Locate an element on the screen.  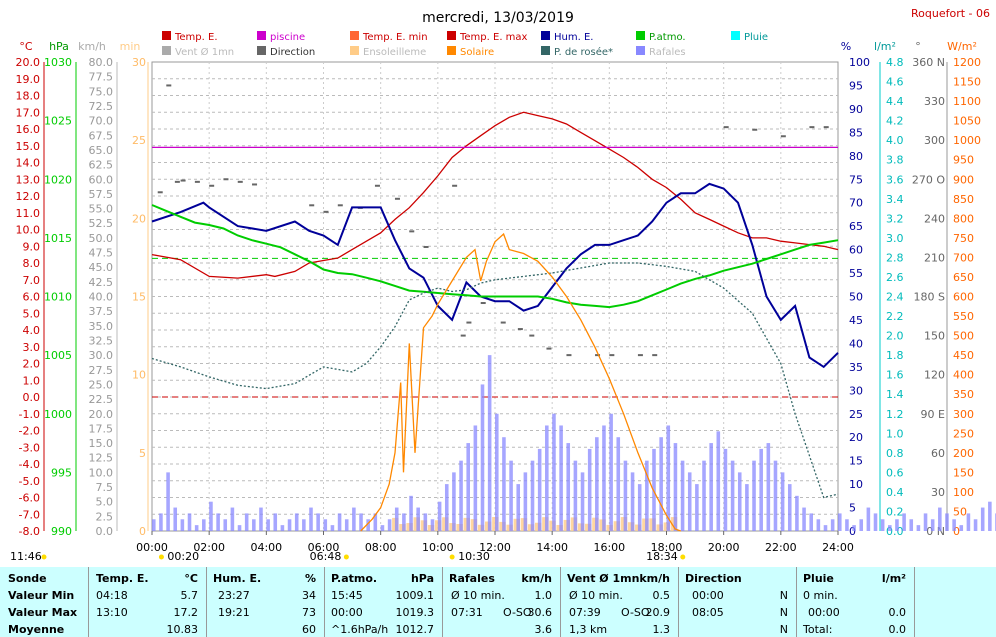
press-value: 1019.3 is located at coordinates (415, 612).